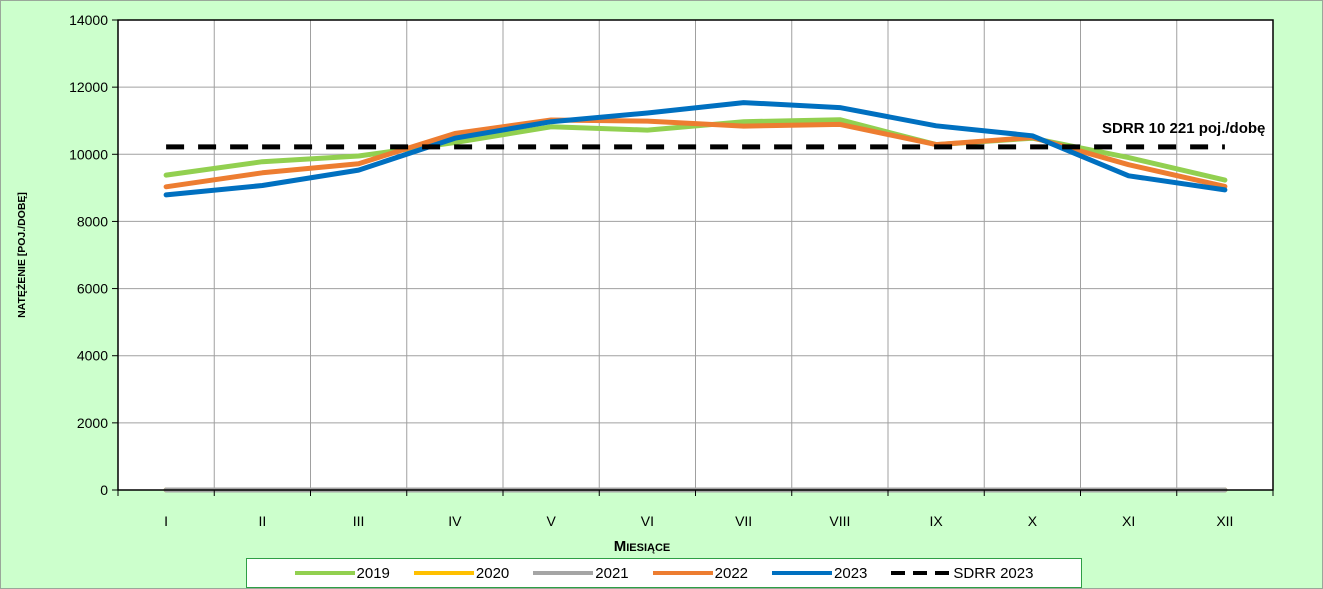  Describe the element at coordinates (92, 289) in the screenshot. I see `y-tick-label: 6000` at that location.